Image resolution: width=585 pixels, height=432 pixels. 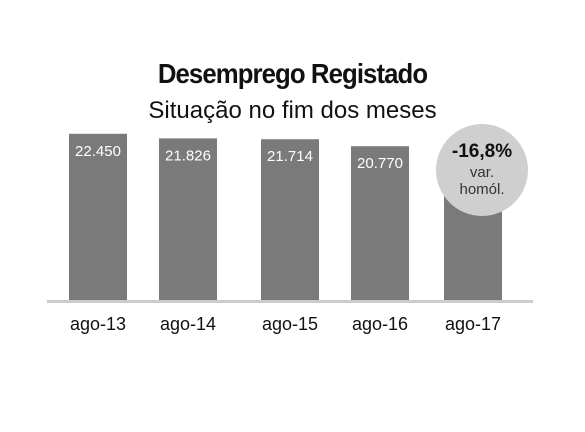 What do you see at coordinates (188, 324) in the screenshot?
I see `x-tick-label: ago-14` at bounding box center [188, 324].